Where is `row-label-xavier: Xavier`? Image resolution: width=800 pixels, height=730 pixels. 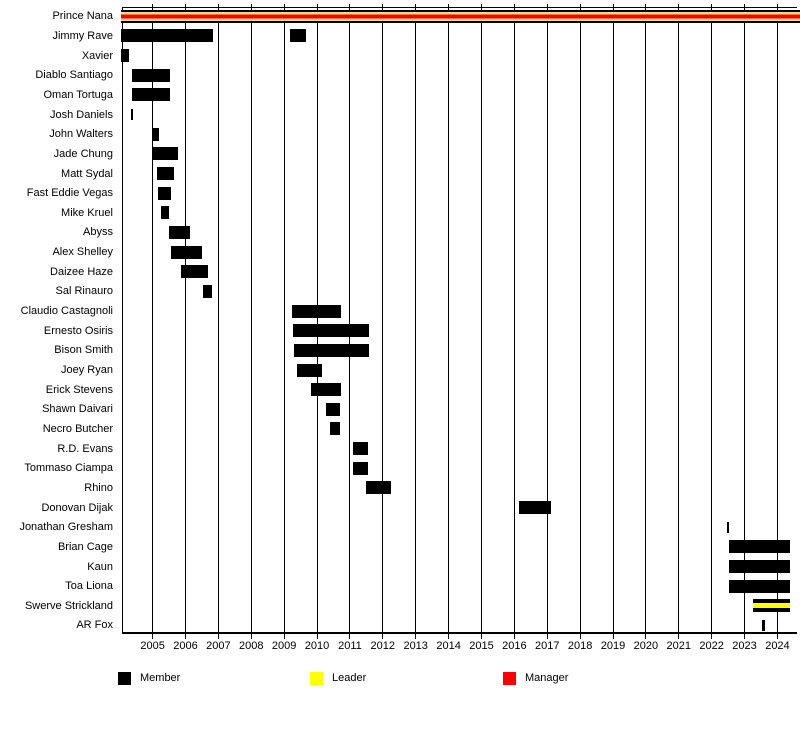 row-label-xavier: Xavier is located at coordinates (97, 55).